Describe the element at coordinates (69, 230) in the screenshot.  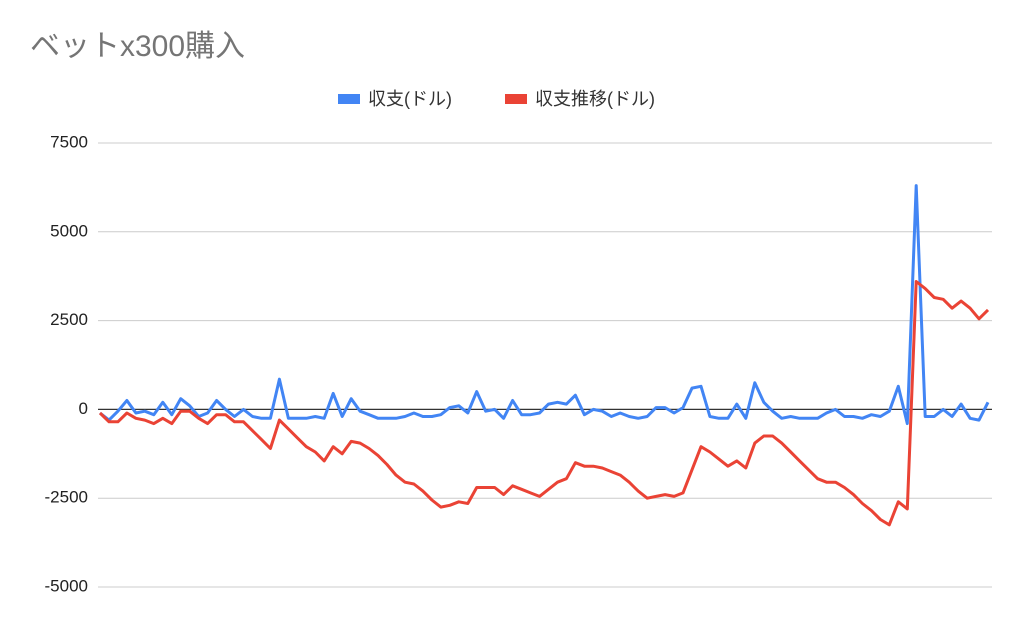
I see `y-tick-label: 5000` at that location.